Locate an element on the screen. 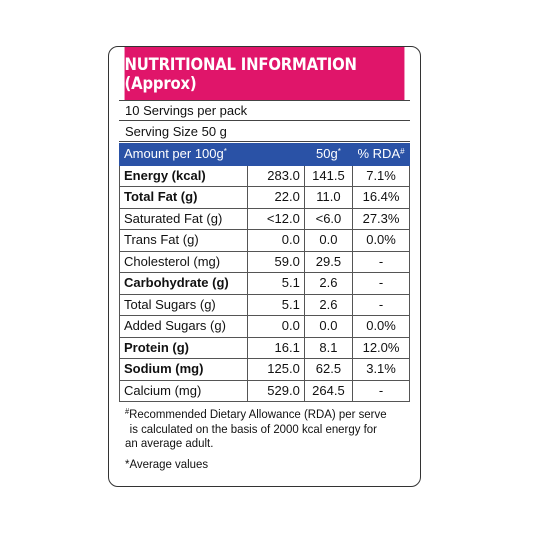 This screenshot has width=533, height=533. value-per-100g: 283.0 is located at coordinates (275, 175).